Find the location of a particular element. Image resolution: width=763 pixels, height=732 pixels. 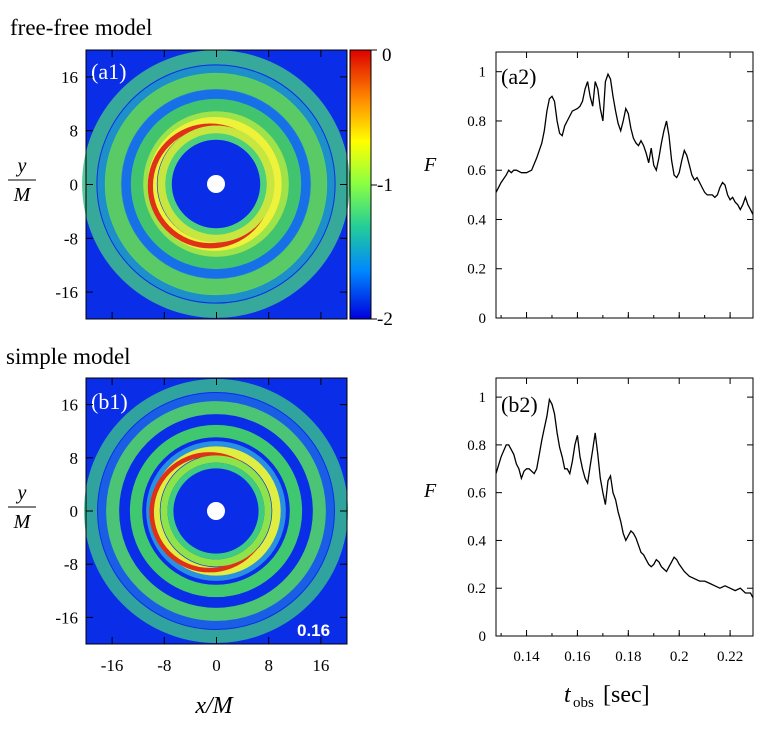

curve-x-label-main: t is located at coordinates (568, 695).